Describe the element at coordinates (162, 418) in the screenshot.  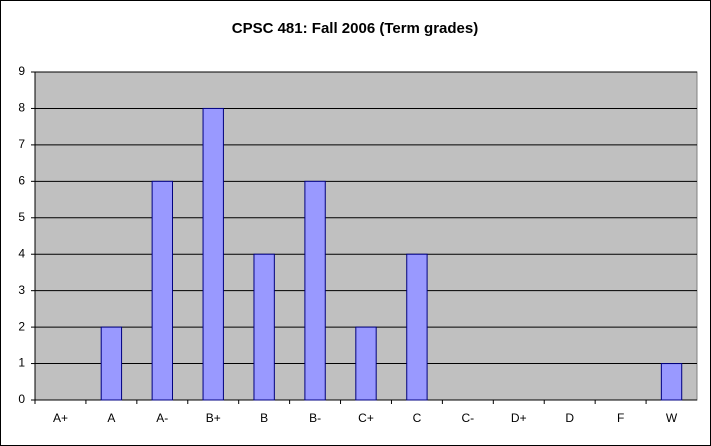
I see `x-tick-label: A-` at that location.